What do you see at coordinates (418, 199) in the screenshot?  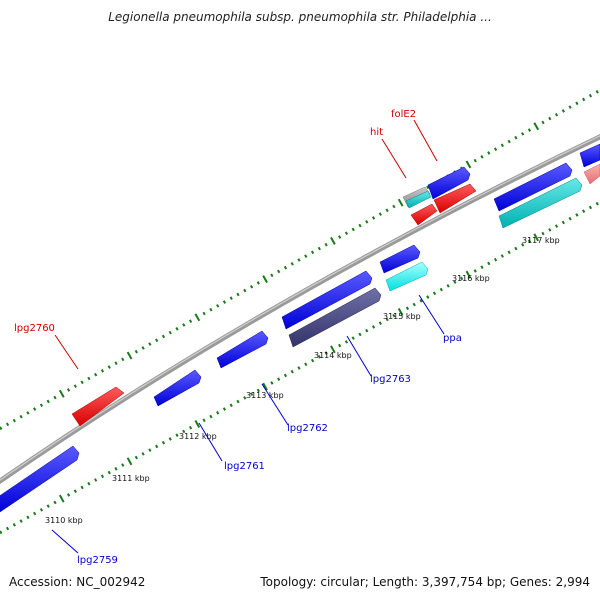 I see `gene-cyan-mini` at bounding box center [418, 199].